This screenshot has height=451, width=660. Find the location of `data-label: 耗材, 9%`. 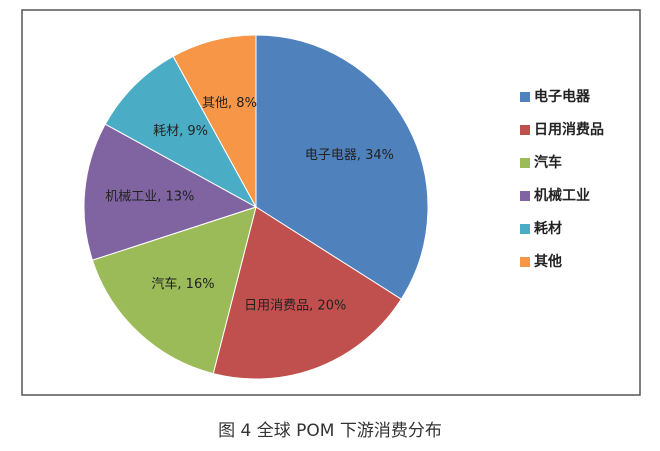

data-label: 耗材, 9% is located at coordinates (180, 131).